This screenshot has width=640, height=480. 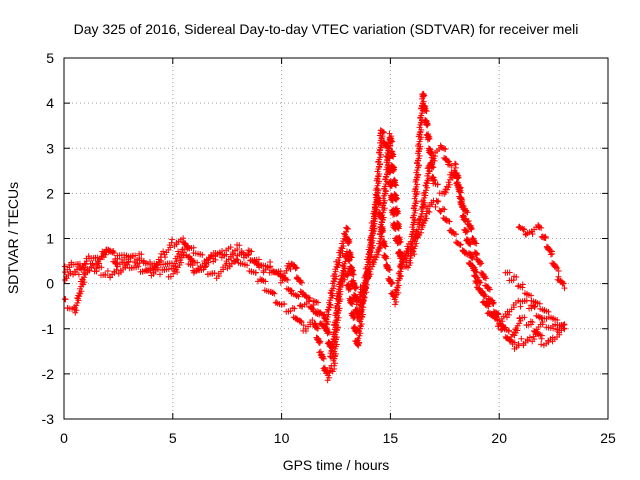 What do you see at coordinates (13, 238) in the screenshot?
I see `y-axis-label: SDTVAR / TECUs` at bounding box center [13, 238].